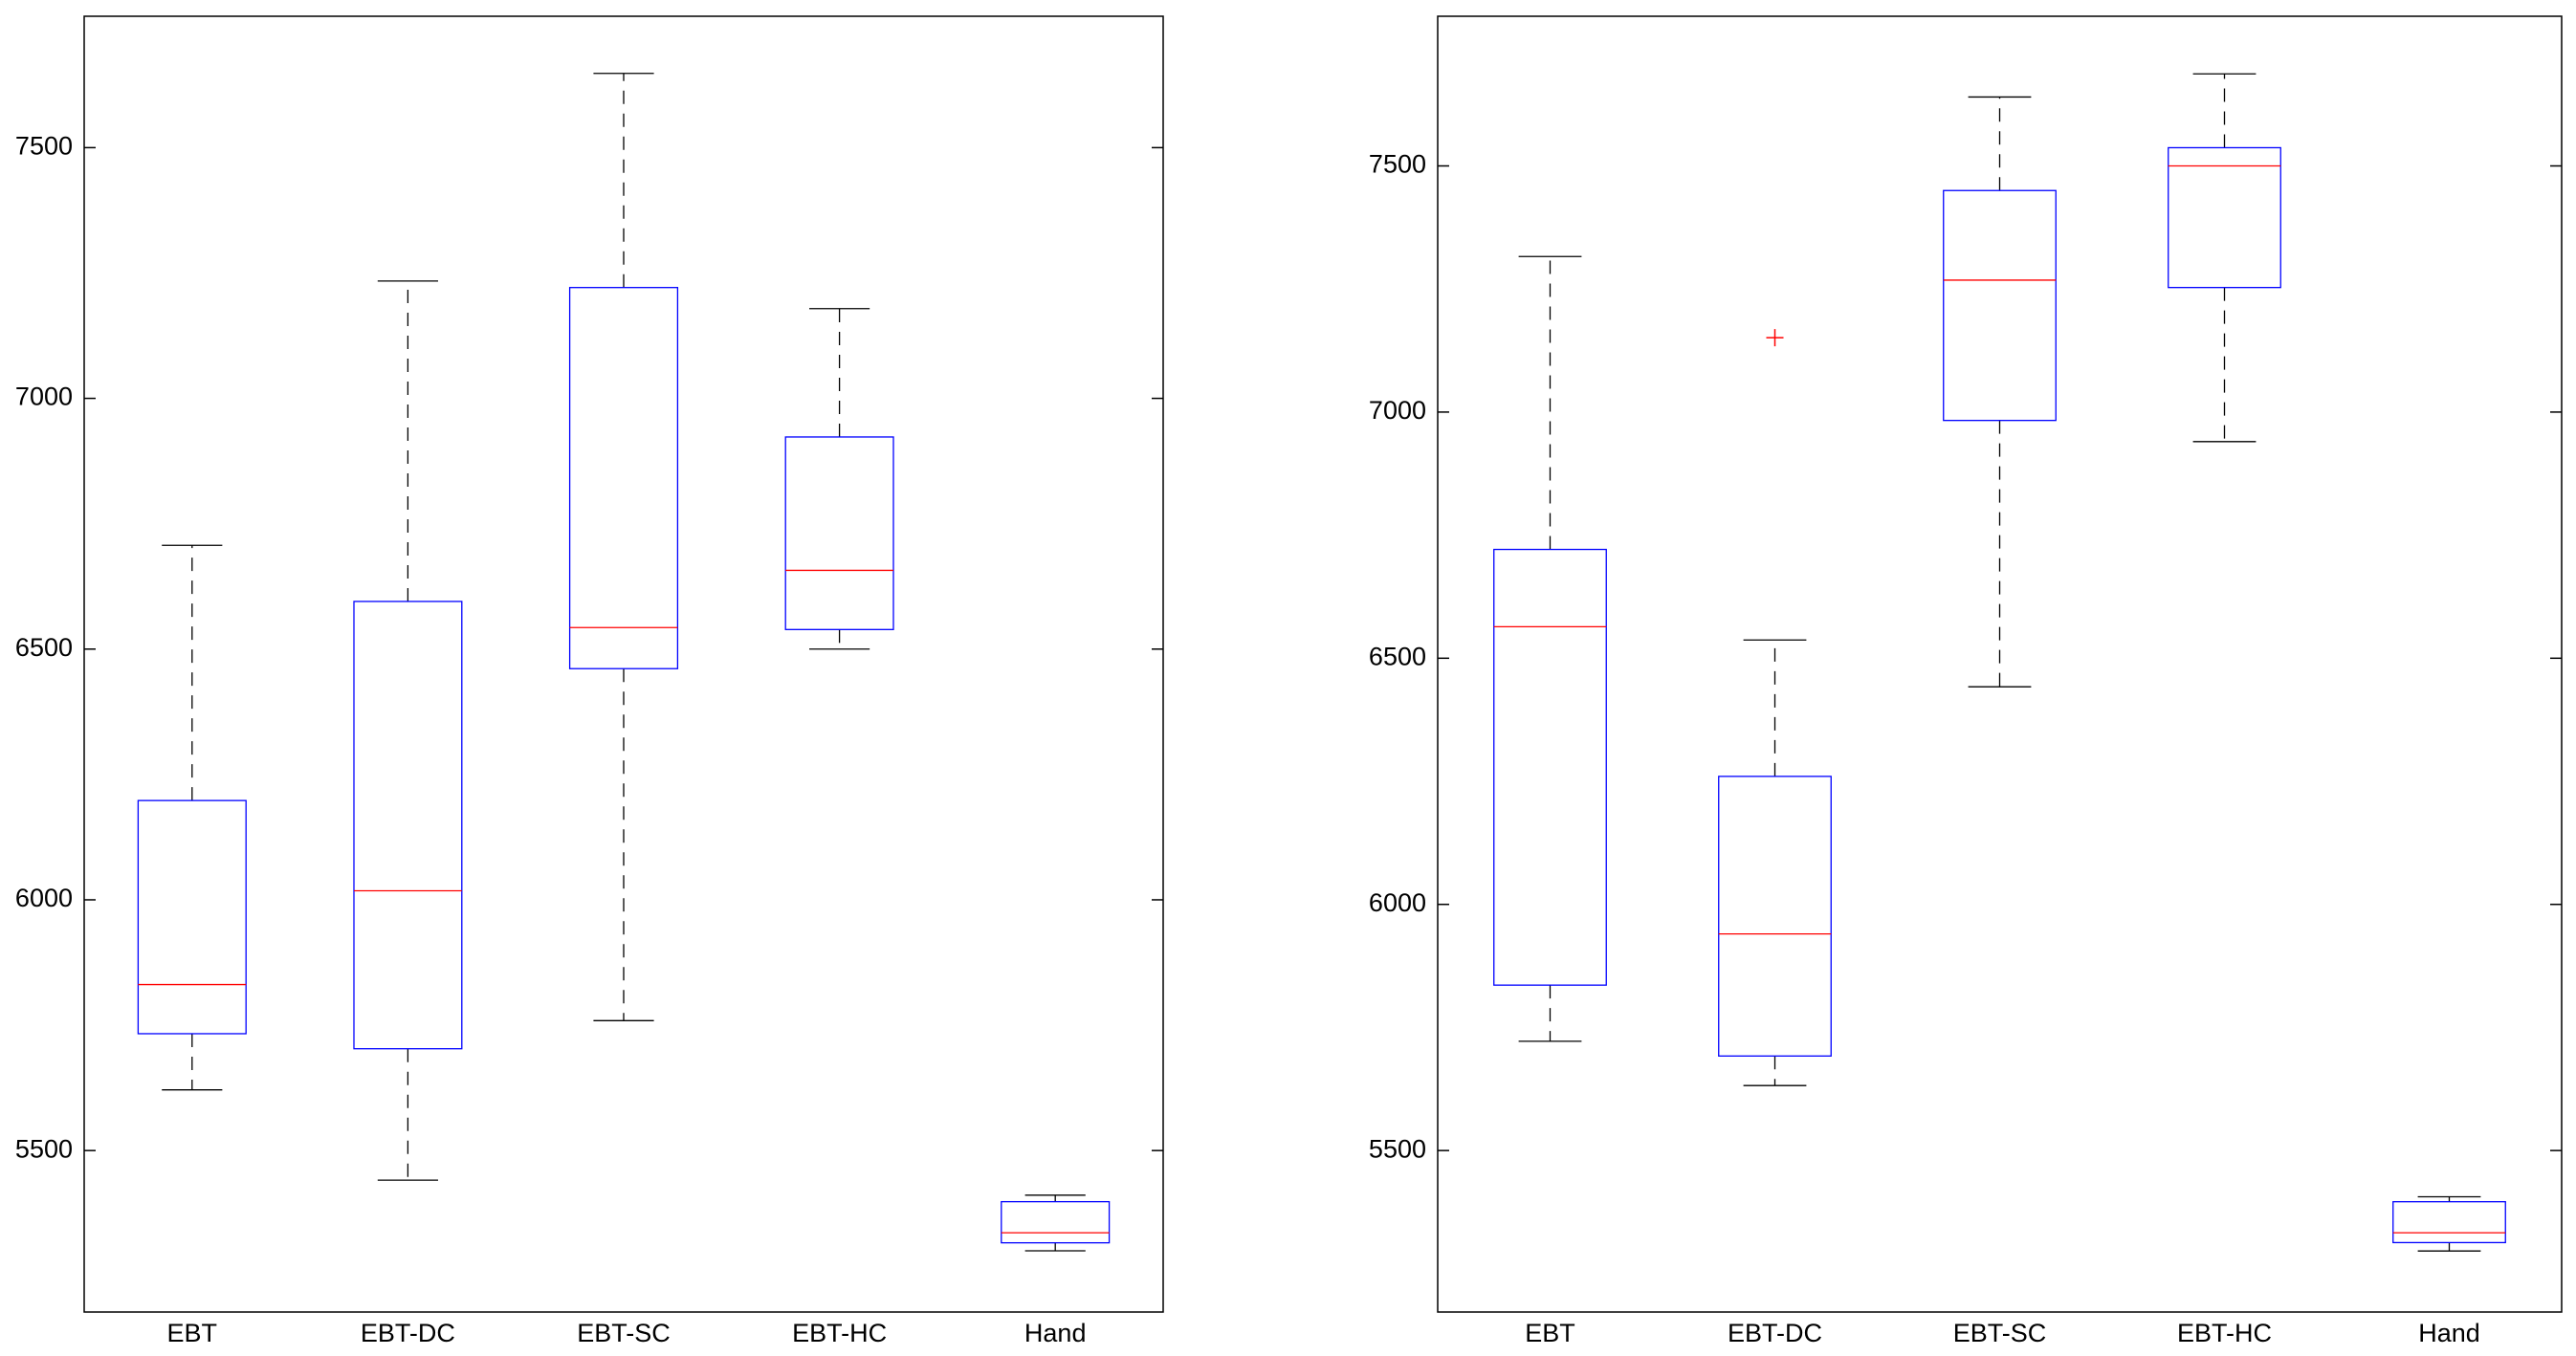 The height and width of the screenshot is (1356, 2576). Describe the element at coordinates (1775, 338) in the screenshot. I see `outlier` at that location.